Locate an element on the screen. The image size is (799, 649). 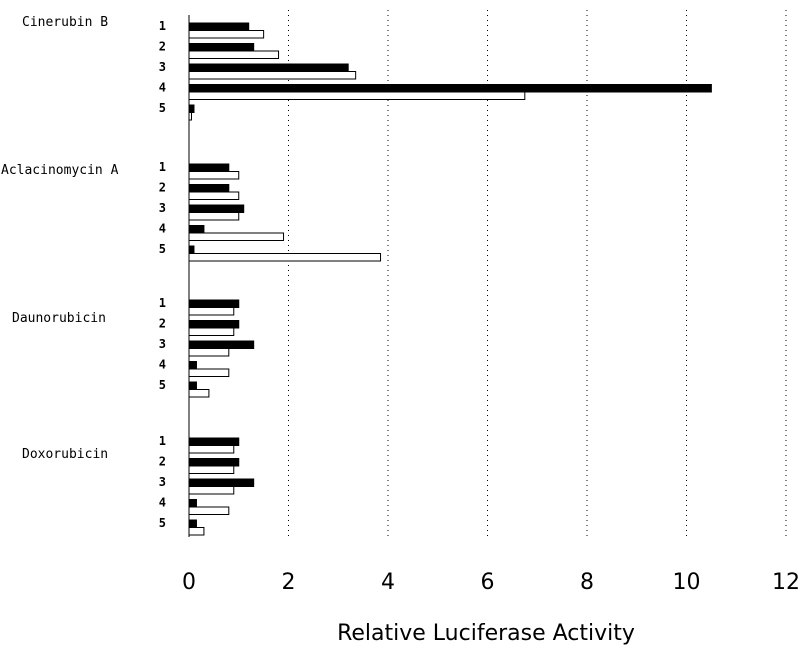
x-tick-label-6: 6 is located at coordinates (488, 582).